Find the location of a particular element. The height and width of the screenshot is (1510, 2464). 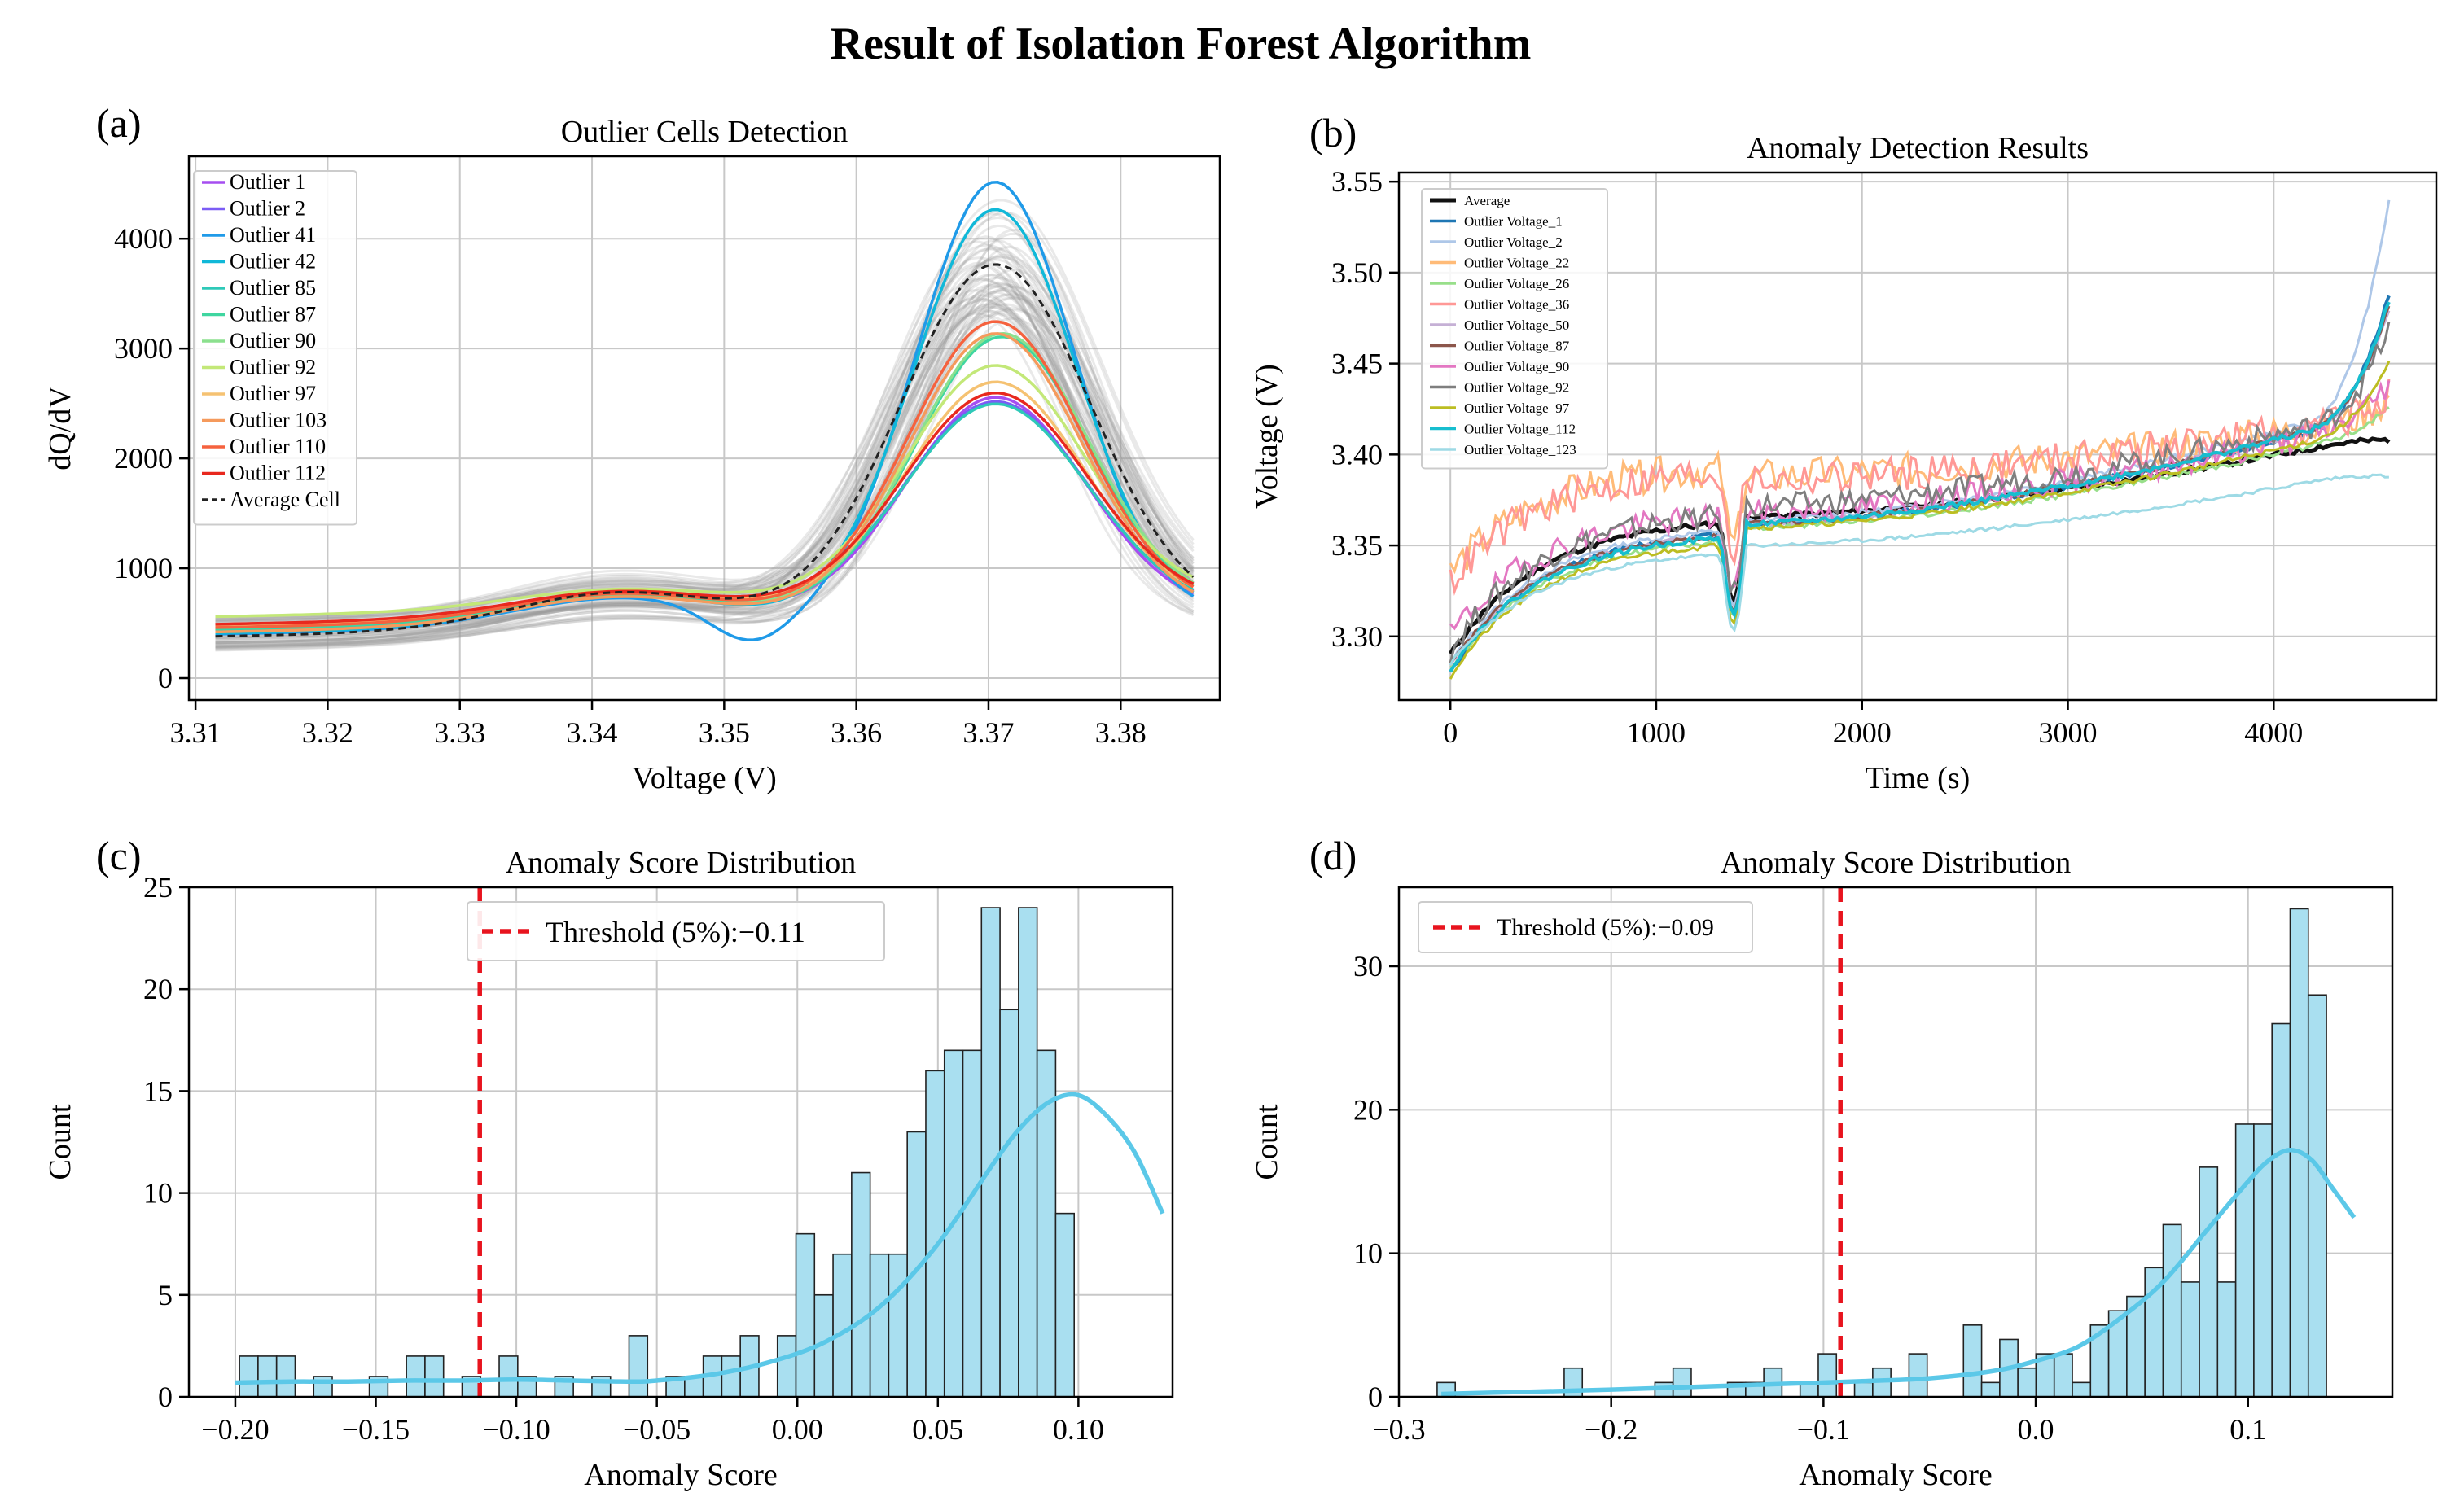

legend-label: Outlier Voltage_87 is located at coordinates (1517, 346).